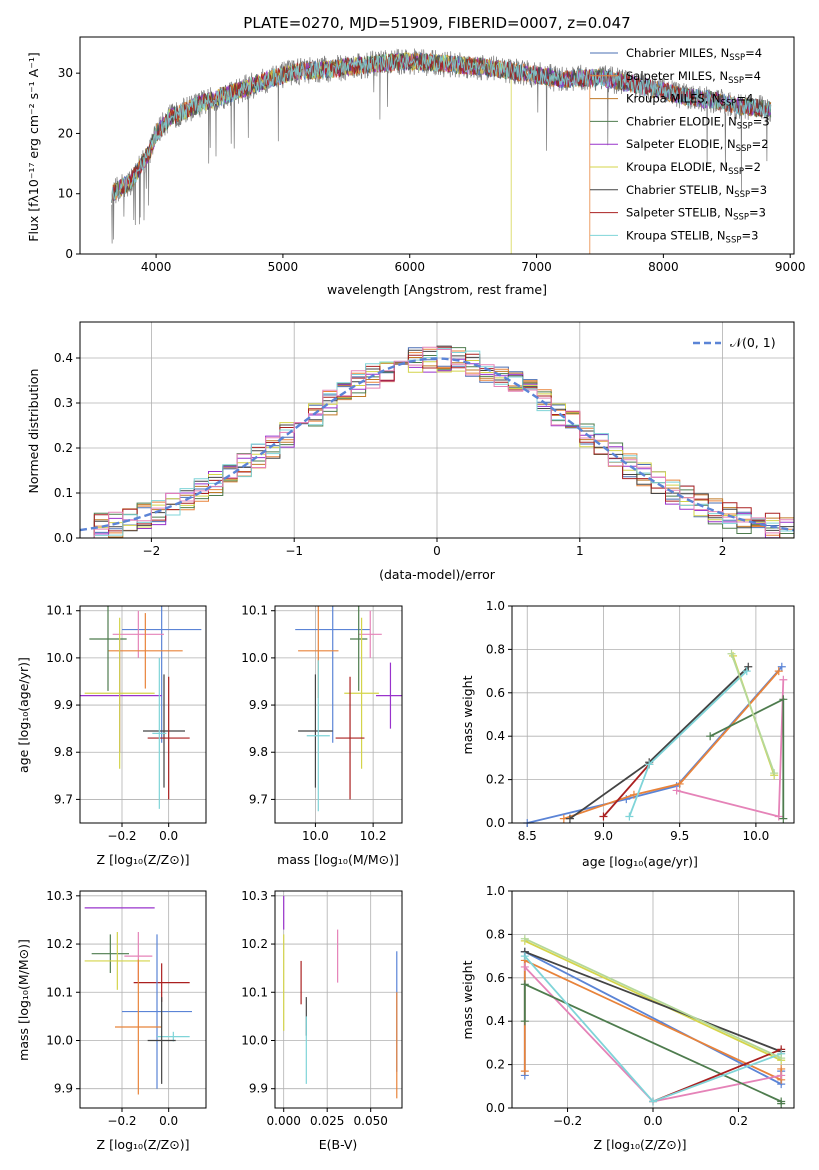 The width and height of the screenshot is (819, 1170). I want to click on histogram-xtick-label: −1, so click(294, 551).